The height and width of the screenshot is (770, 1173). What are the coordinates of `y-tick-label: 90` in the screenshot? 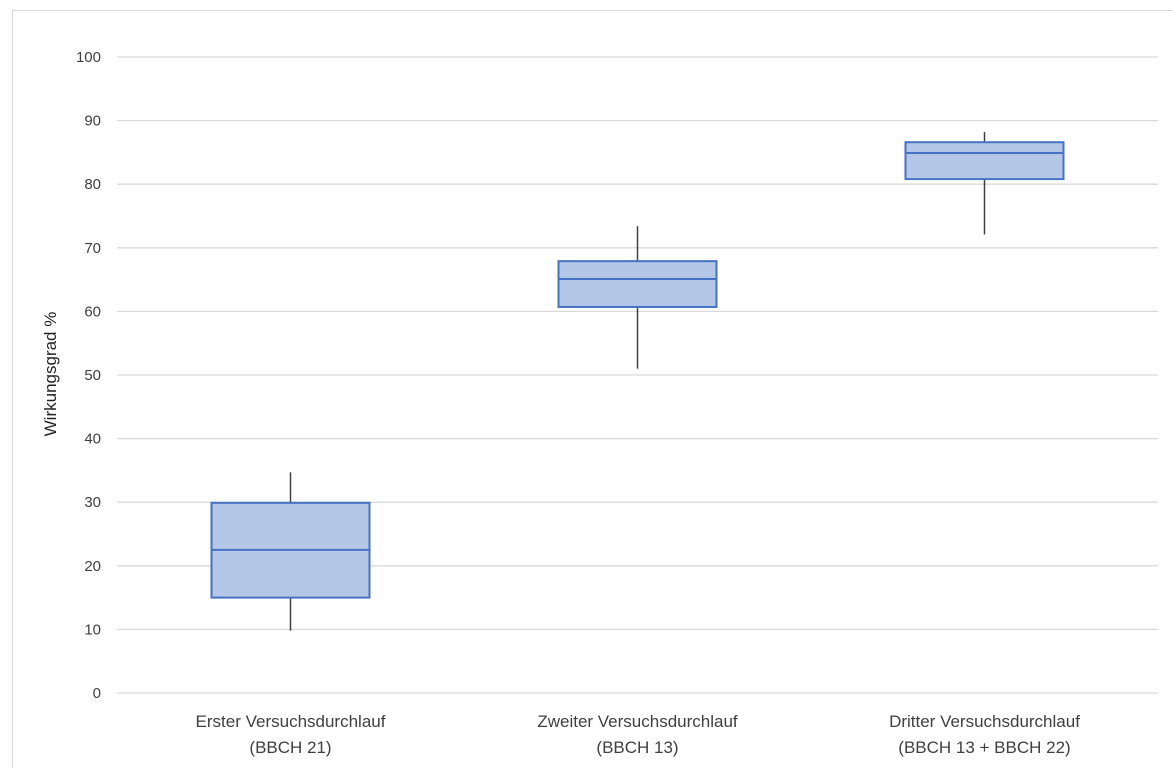 It's located at (92, 121).